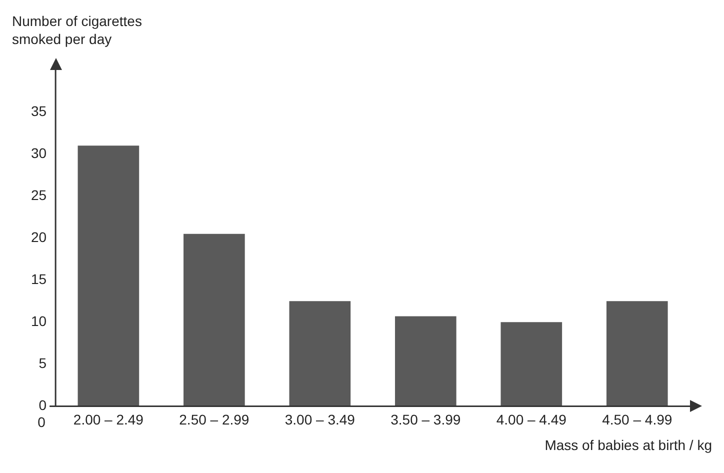 Image resolution: width=724 pixels, height=473 pixels. Describe the element at coordinates (42, 363) in the screenshot. I see `y-tick-label: 5` at that location.